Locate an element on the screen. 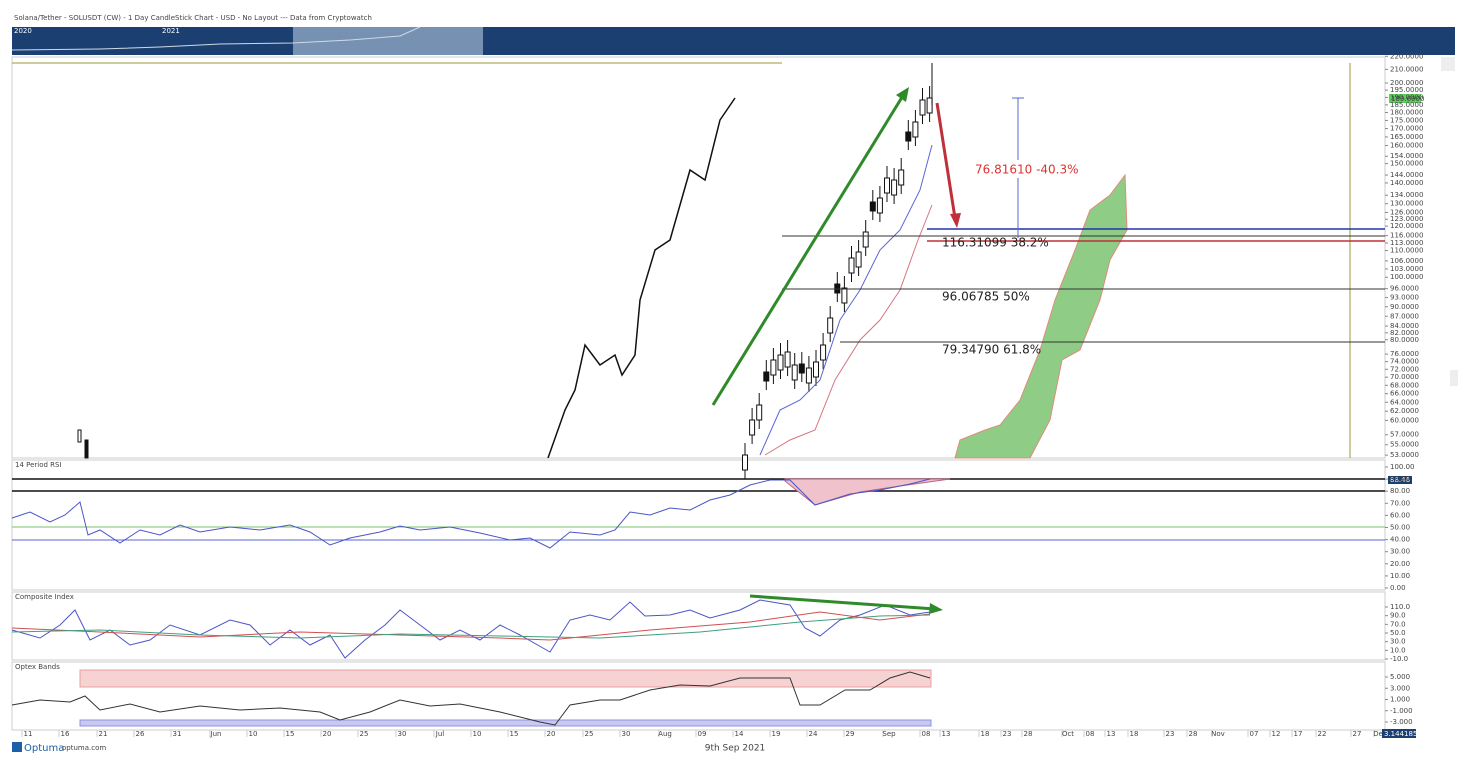 The height and width of the screenshot is (768, 1470). price-tick-label: 53.0000 is located at coordinates (1404, 455).